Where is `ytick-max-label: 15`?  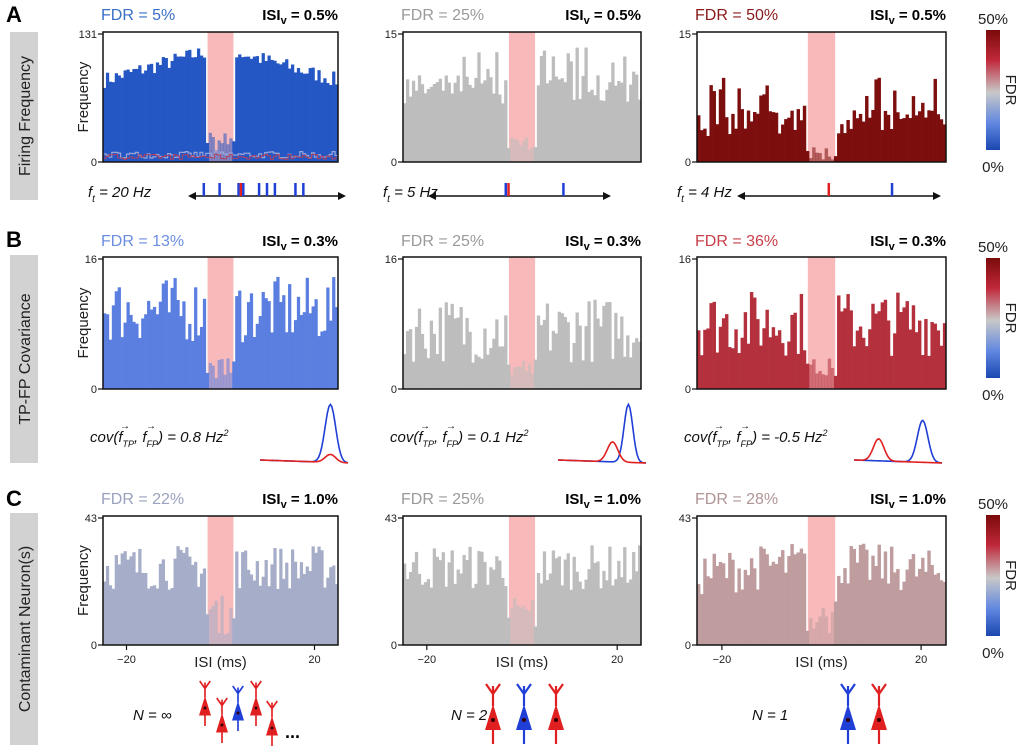 ytick-max-label: 15 is located at coordinates (685, 35).